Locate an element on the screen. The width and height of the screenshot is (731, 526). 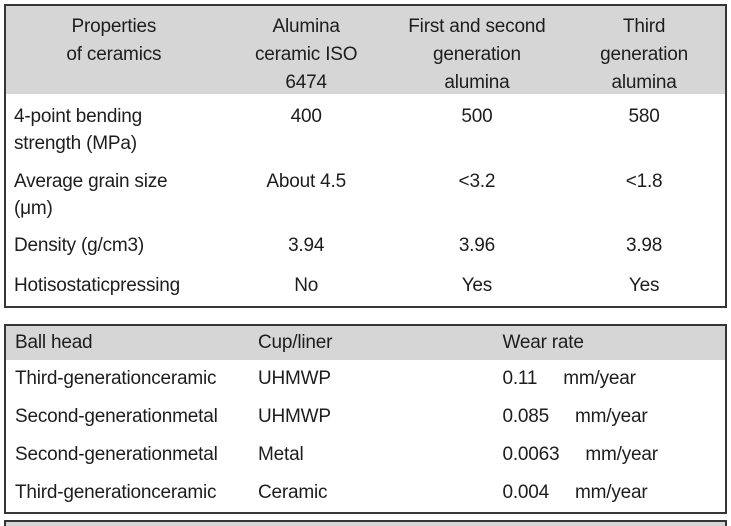
cell-value: 400 is located at coordinates (306, 116).